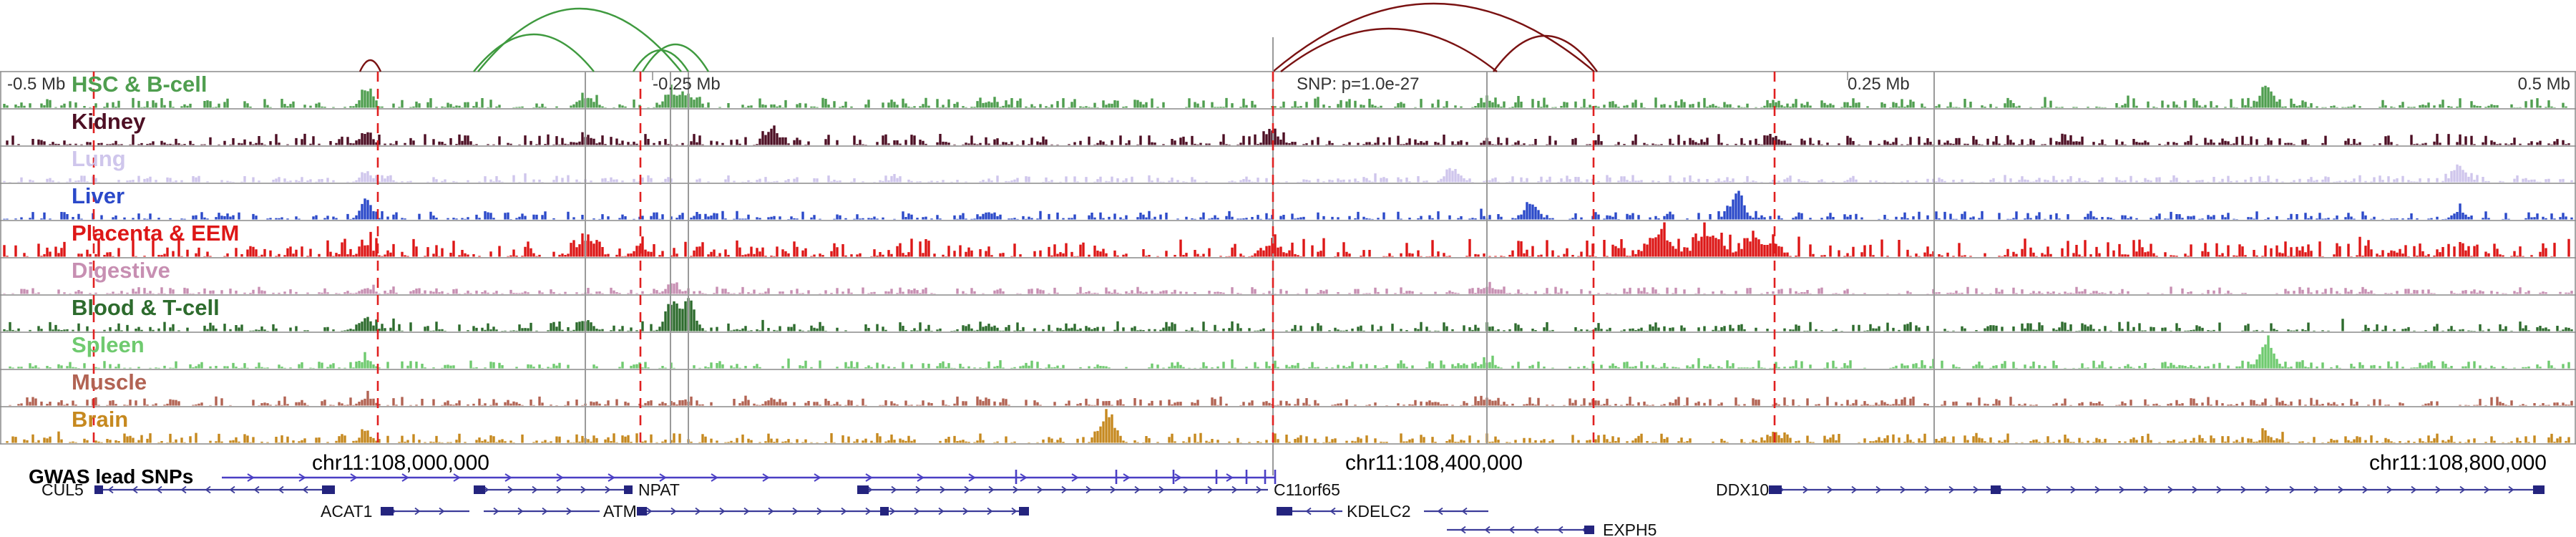 The width and height of the screenshot is (2576, 537). What do you see at coordinates (109, 121) in the screenshot?
I see `track-label-kidney: Kidney` at bounding box center [109, 121].